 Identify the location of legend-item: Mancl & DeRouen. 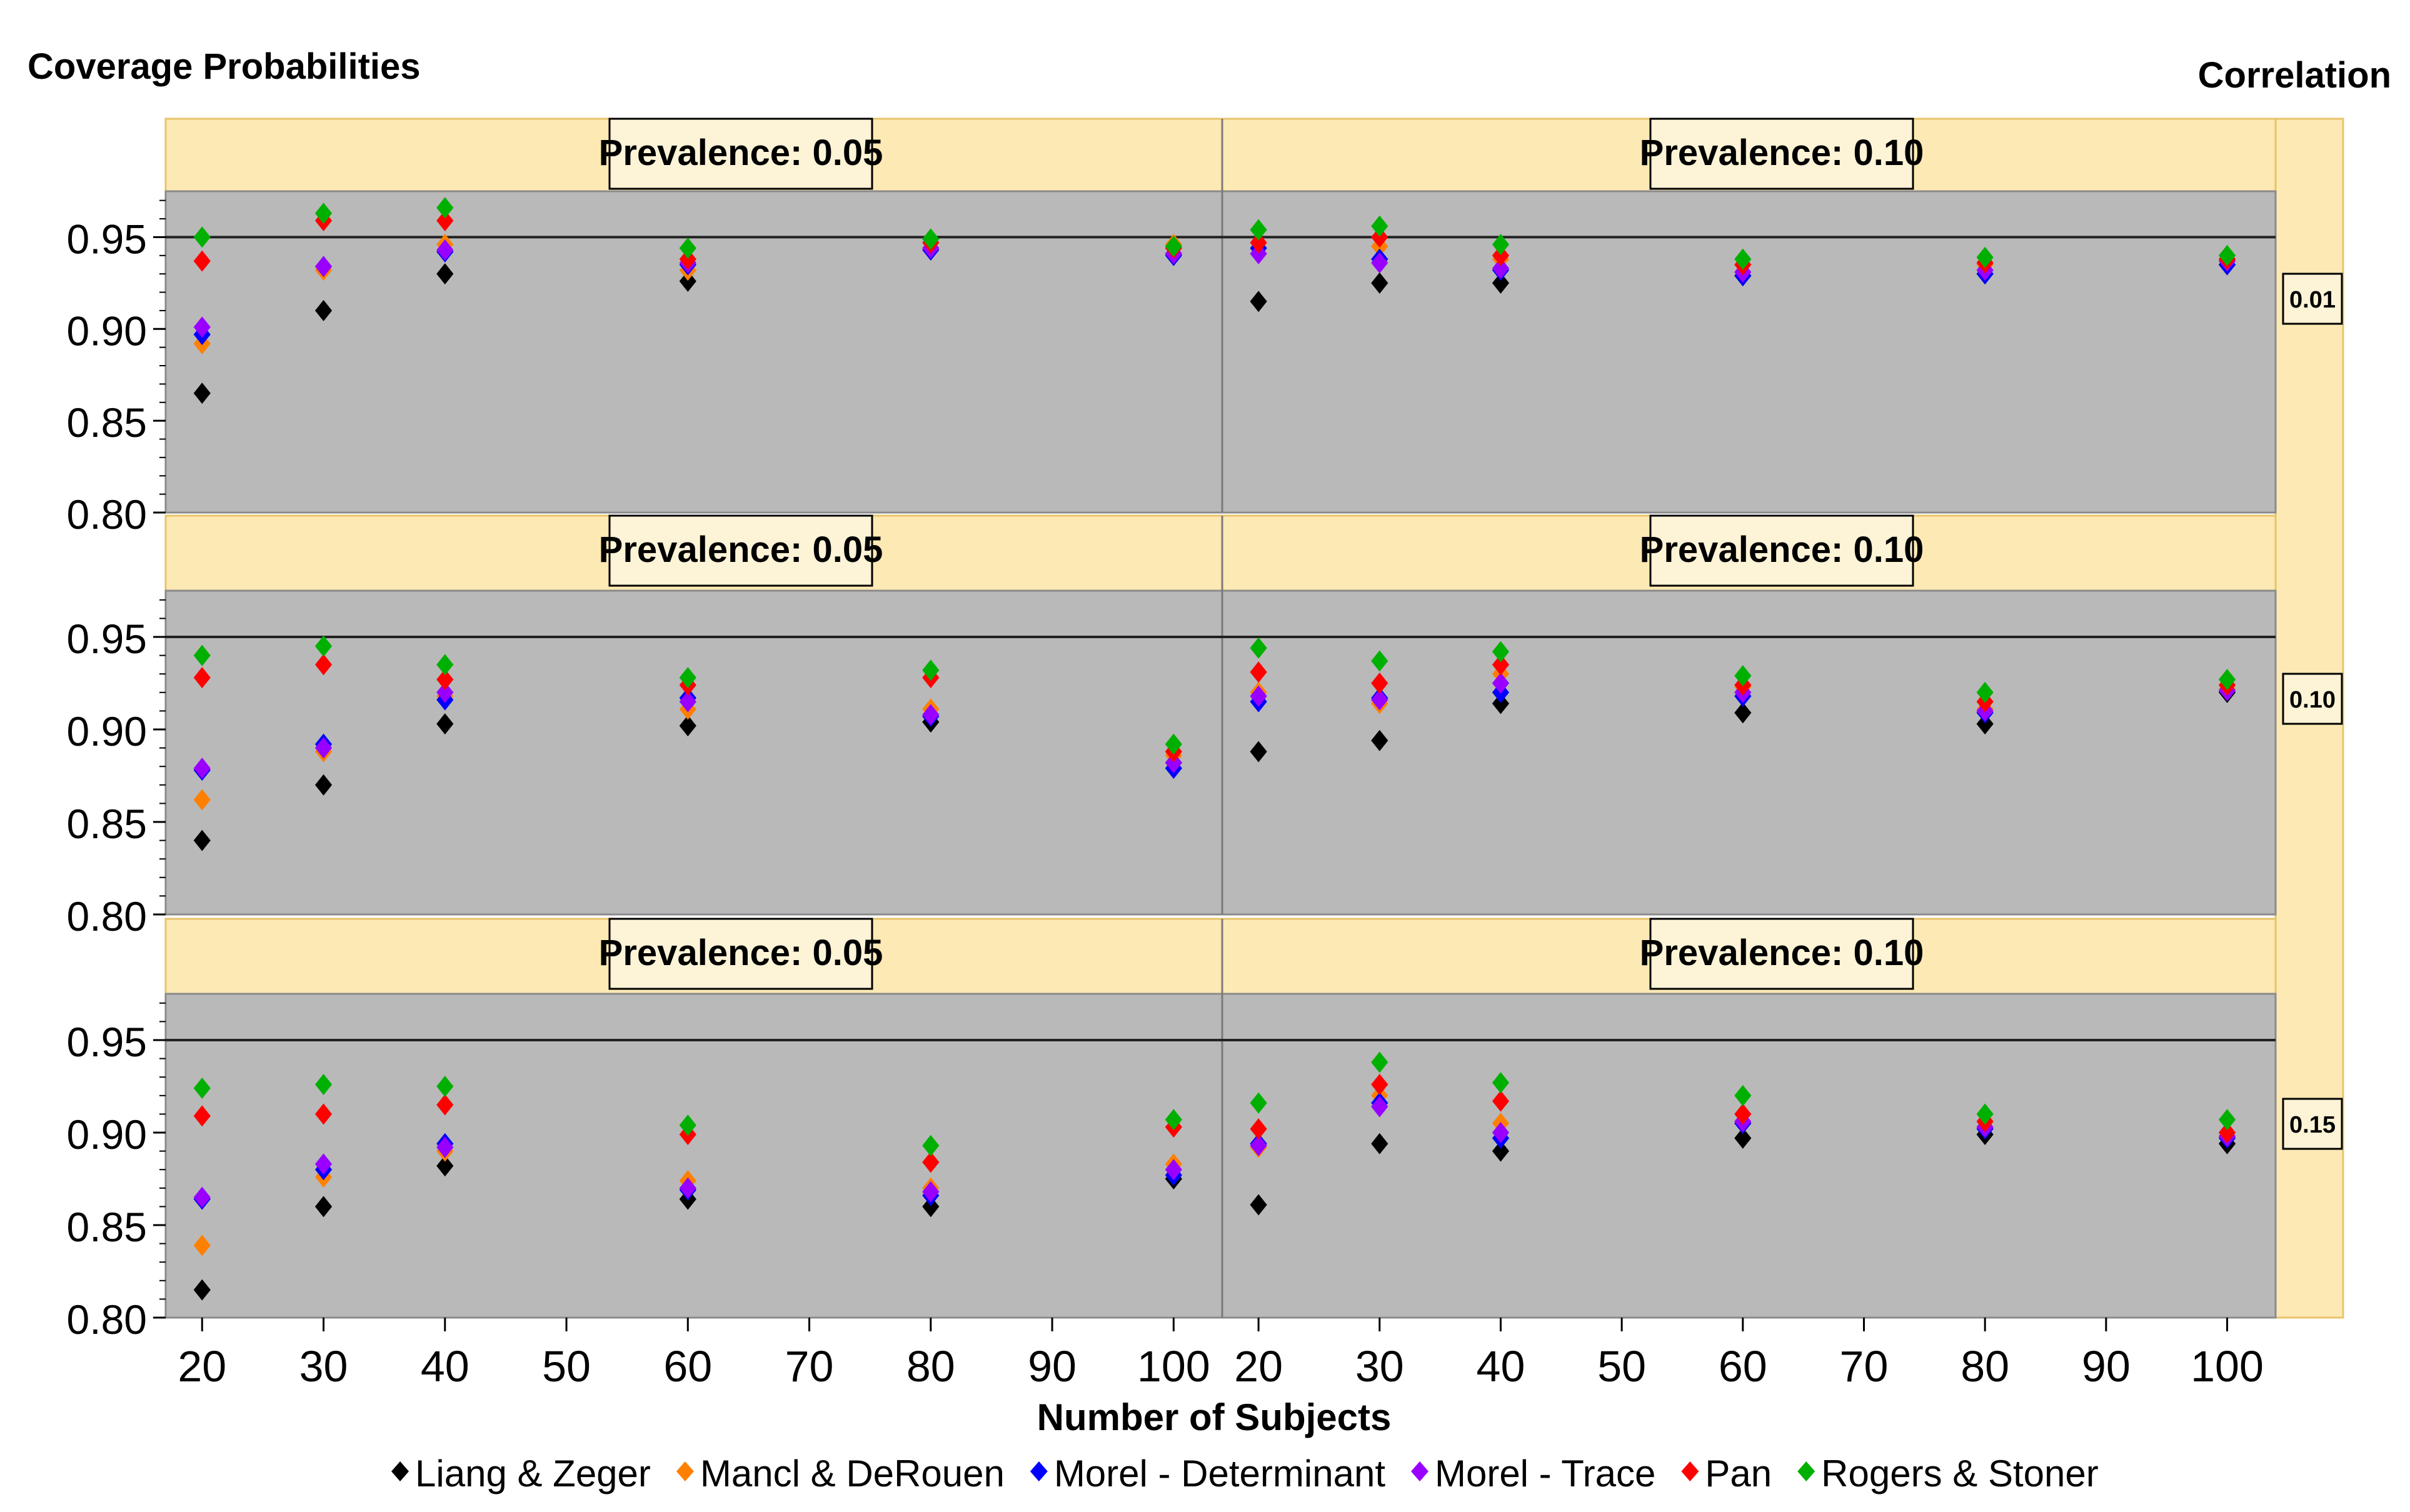
(840, 1473).